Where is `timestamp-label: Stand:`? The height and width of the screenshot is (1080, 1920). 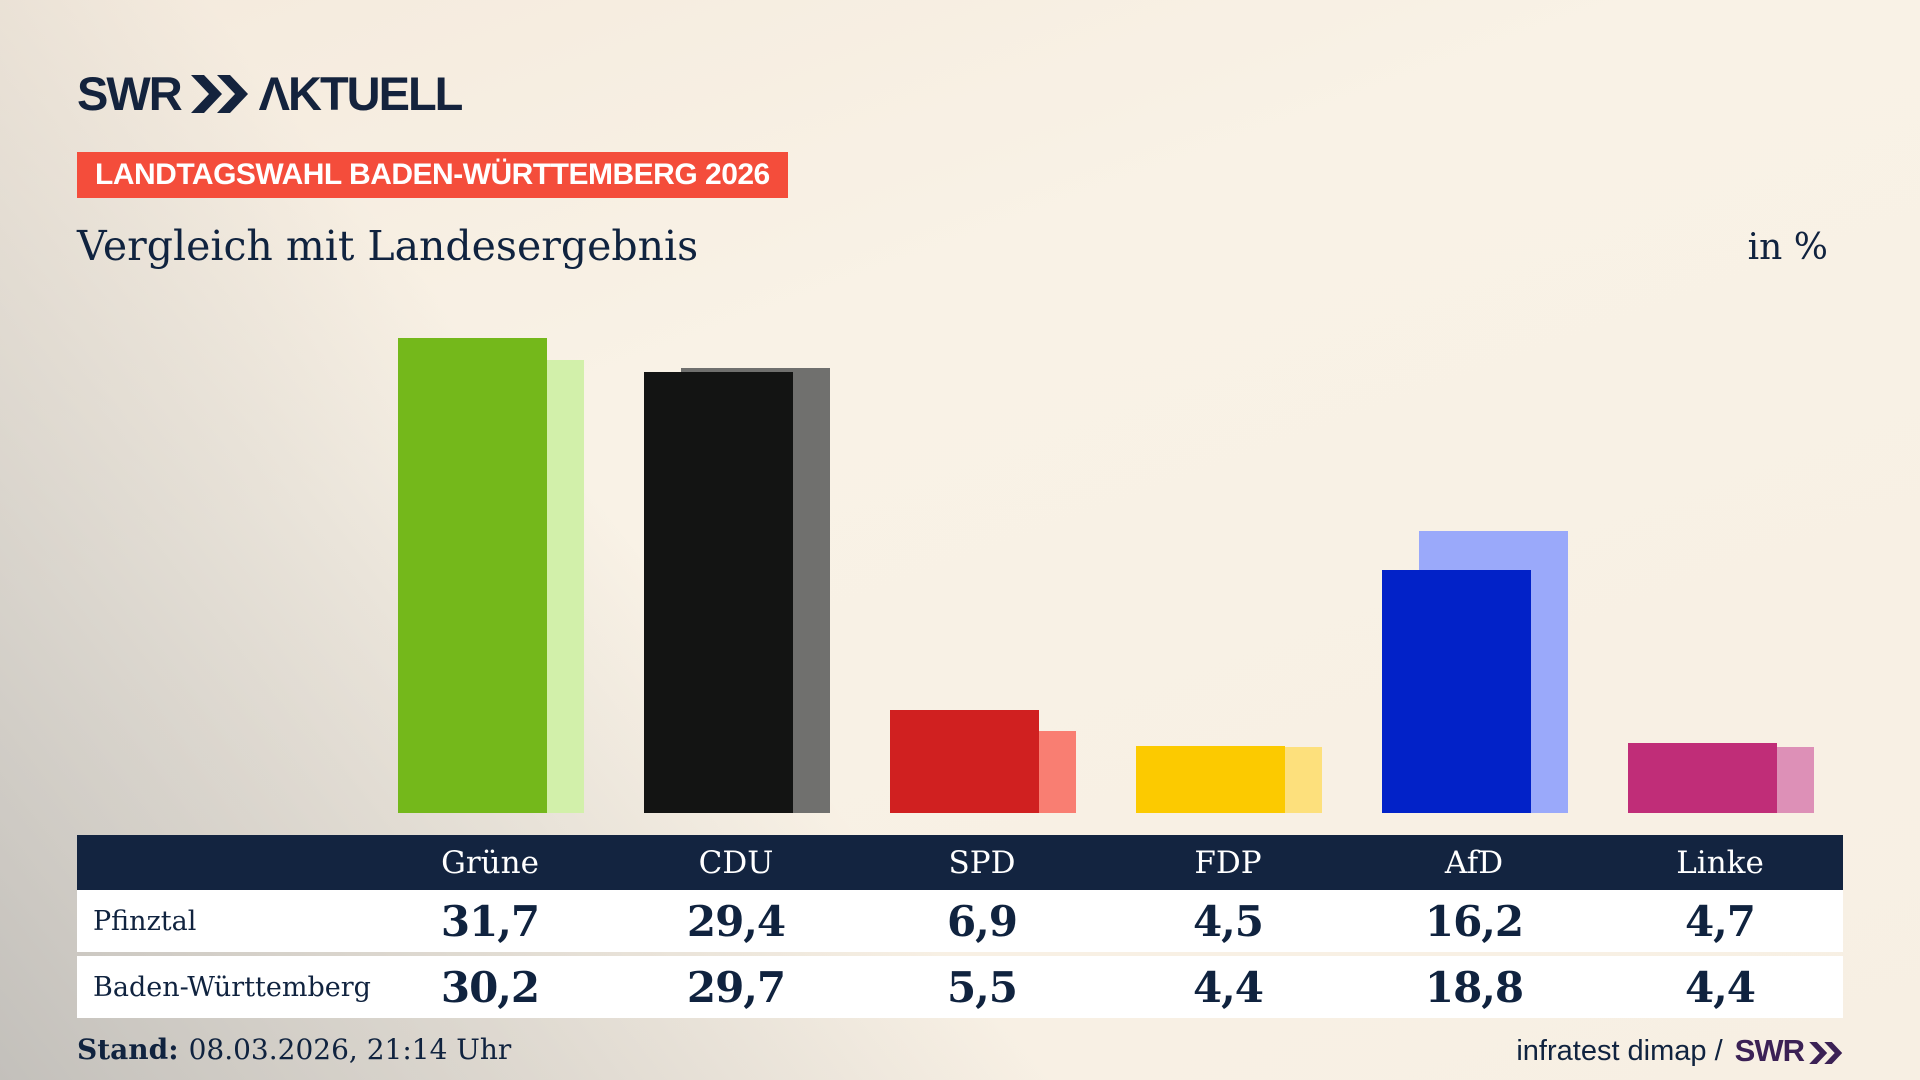 timestamp-label: Stand: is located at coordinates (128, 1049).